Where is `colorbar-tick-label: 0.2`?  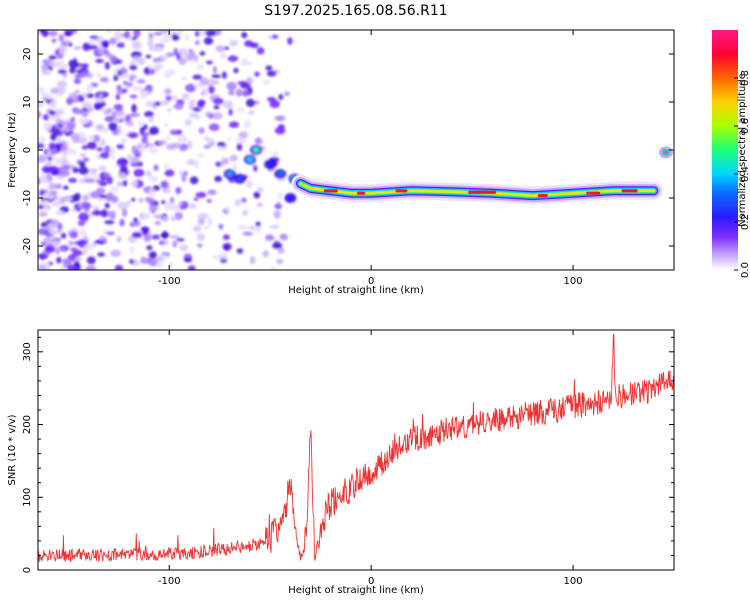
colorbar-tick-label: 0.2 is located at coordinates (745, 222).